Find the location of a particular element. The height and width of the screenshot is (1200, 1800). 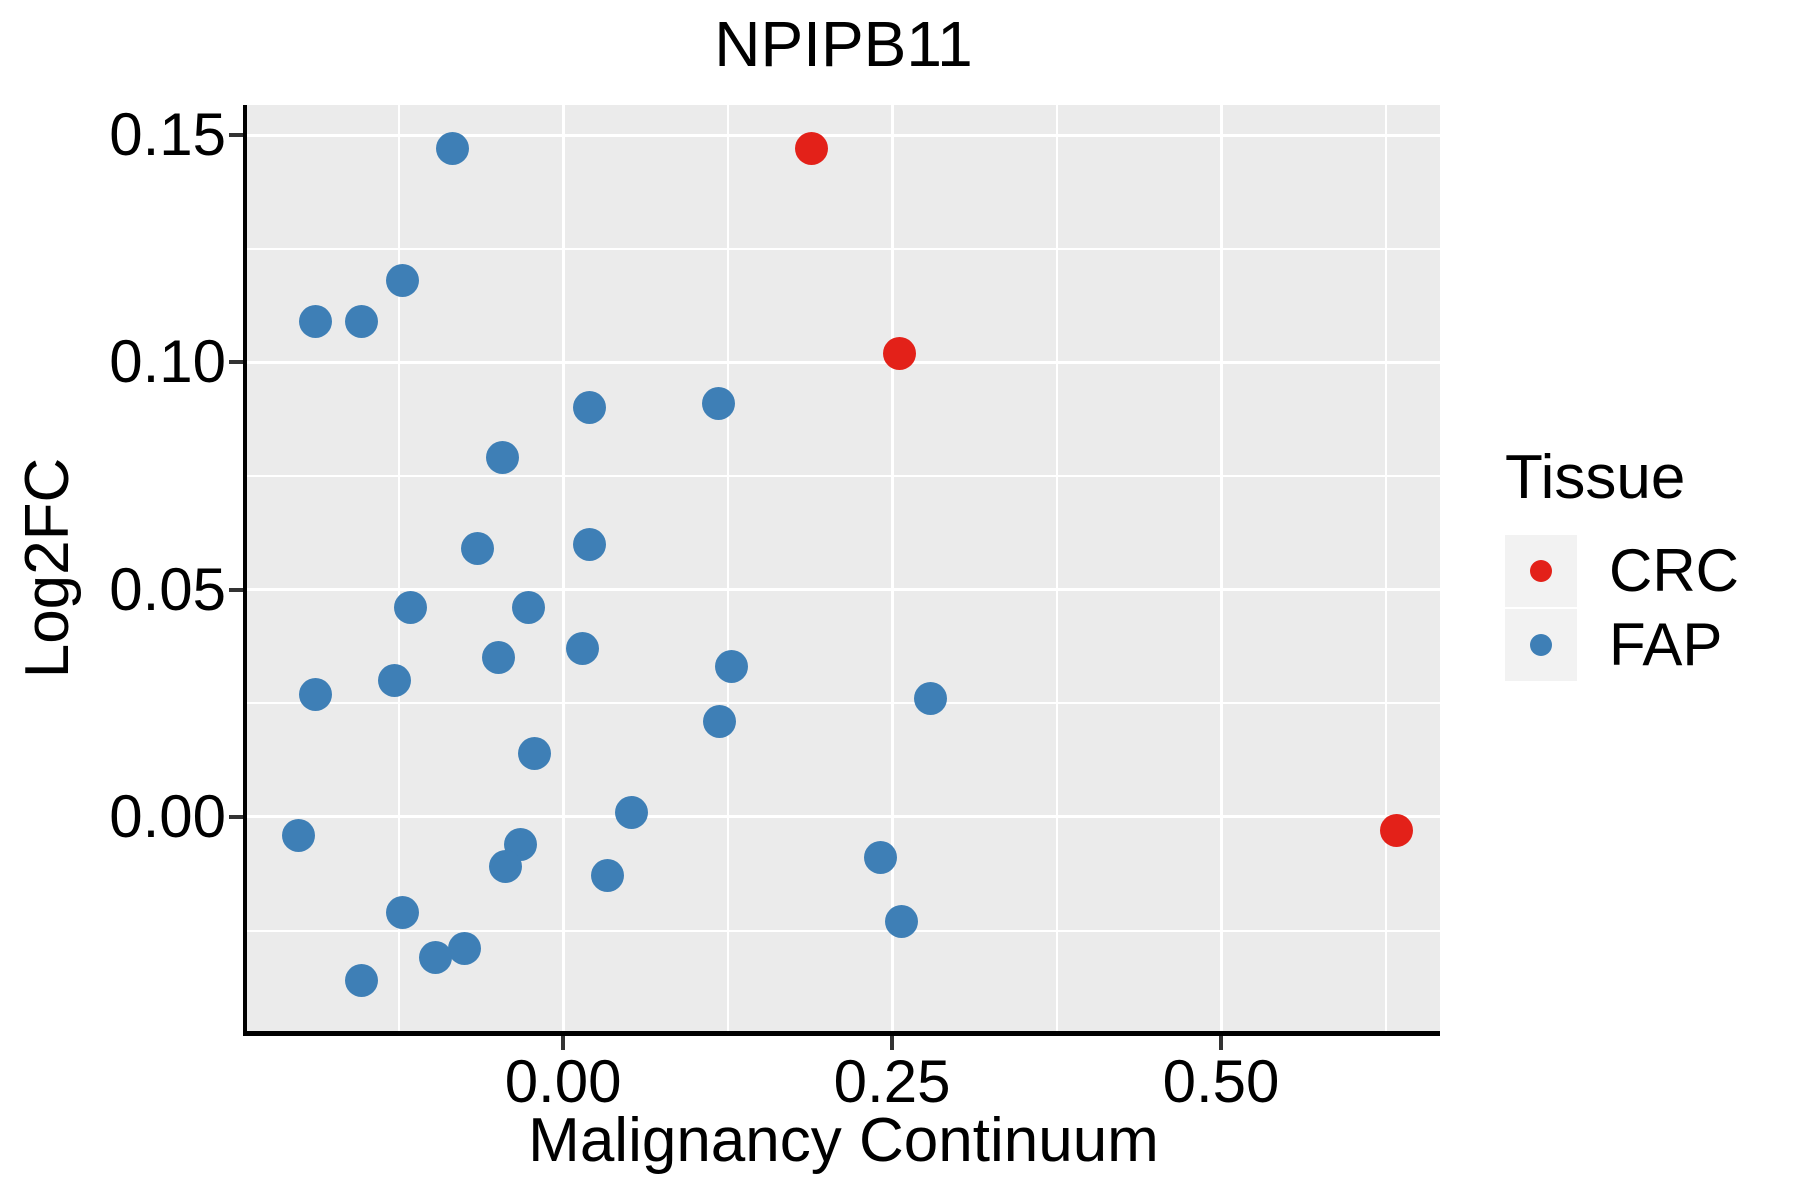

x-tick-label: 0.25 is located at coordinates (892, 1081).